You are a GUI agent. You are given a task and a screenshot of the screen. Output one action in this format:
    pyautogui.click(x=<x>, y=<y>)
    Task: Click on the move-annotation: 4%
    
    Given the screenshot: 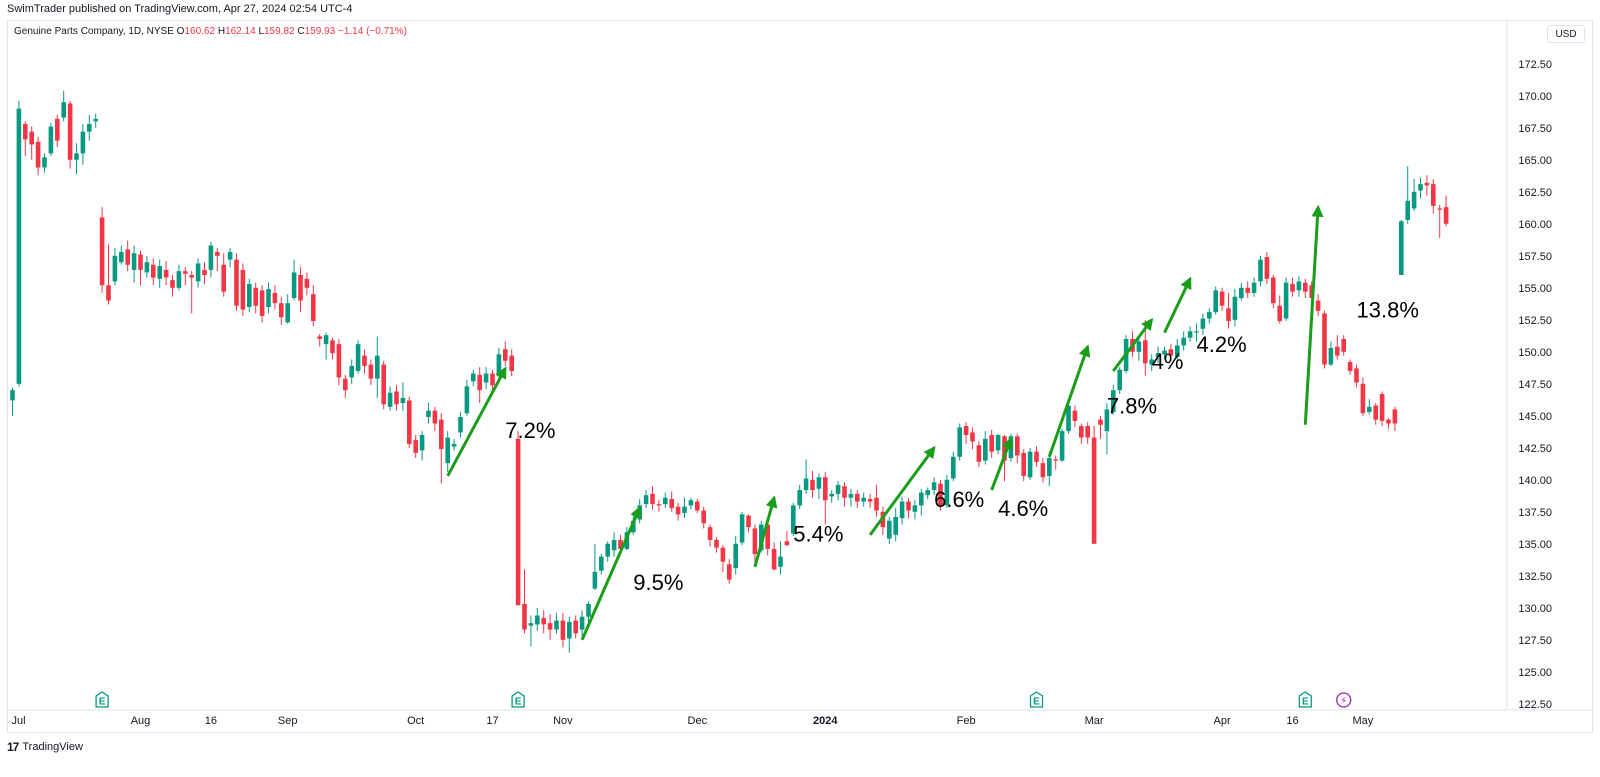 What is the action you would take?
    pyautogui.click(x=1147, y=345)
    